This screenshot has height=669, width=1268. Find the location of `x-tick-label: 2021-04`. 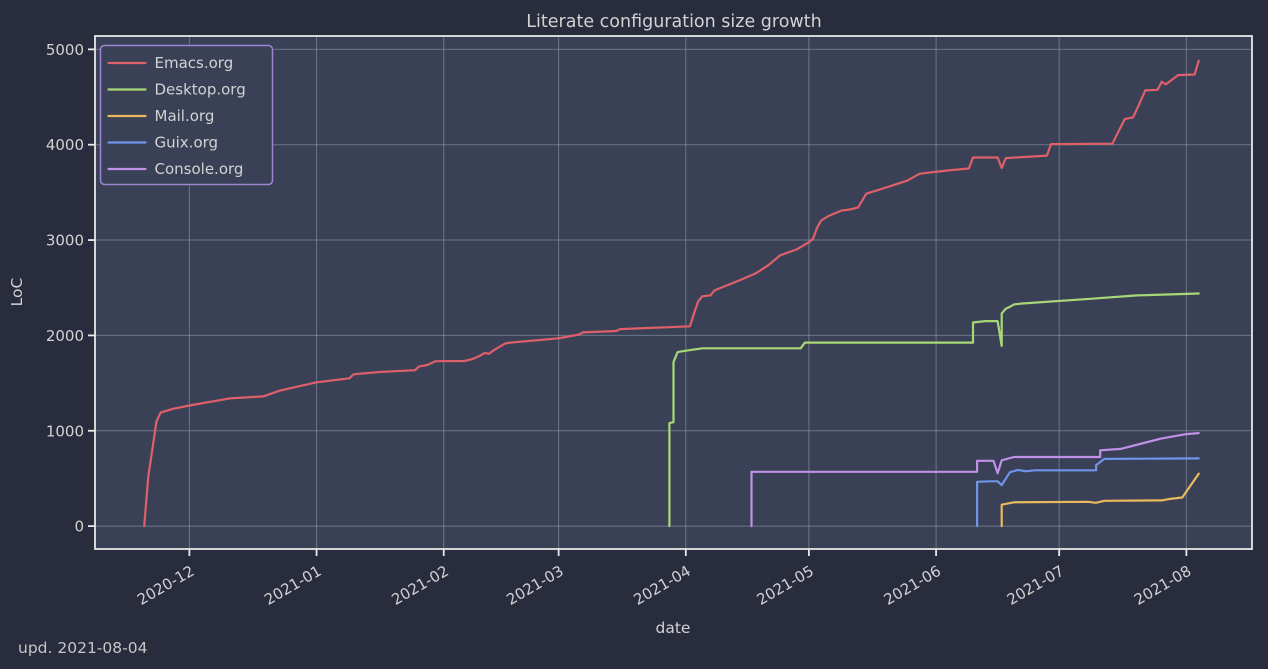

x-tick-label: 2021-04 is located at coordinates (662, 585).